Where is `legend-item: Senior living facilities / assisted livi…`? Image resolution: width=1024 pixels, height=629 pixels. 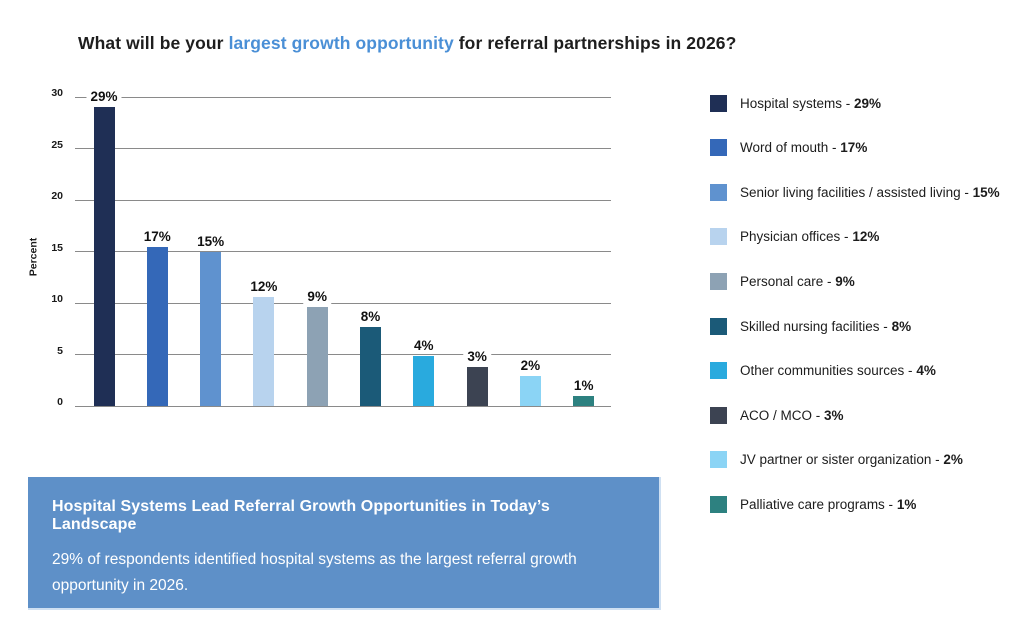
legend-item: Senior living facilities / assisted livi… is located at coordinates (855, 192).